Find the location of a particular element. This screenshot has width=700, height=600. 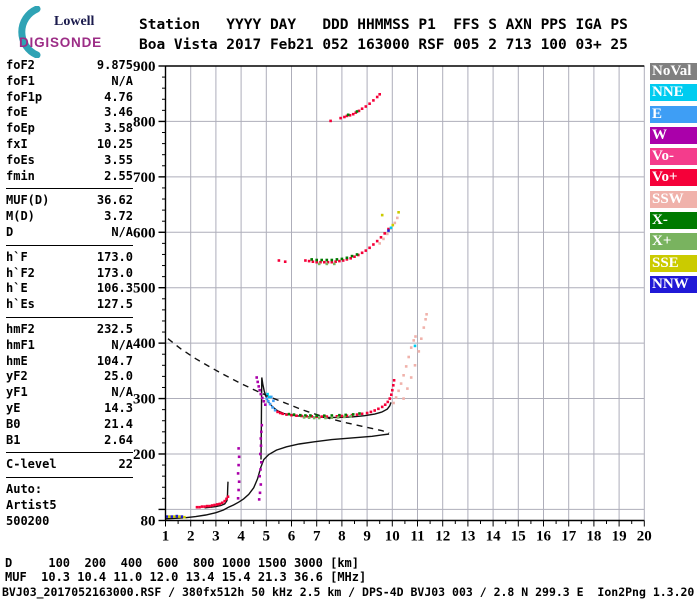

third-hop-green is located at coordinates (352, 113).